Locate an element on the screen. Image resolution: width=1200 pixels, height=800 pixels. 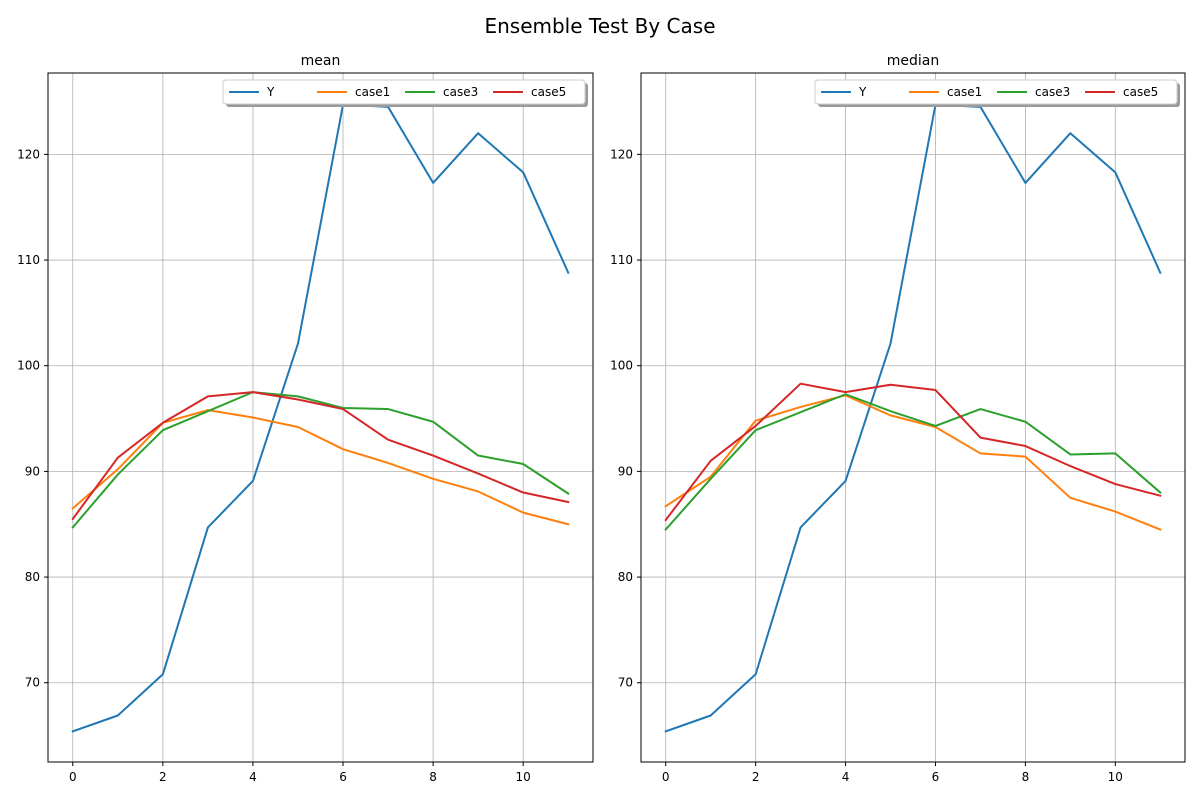
subplot-title: mean is located at coordinates (321, 61).